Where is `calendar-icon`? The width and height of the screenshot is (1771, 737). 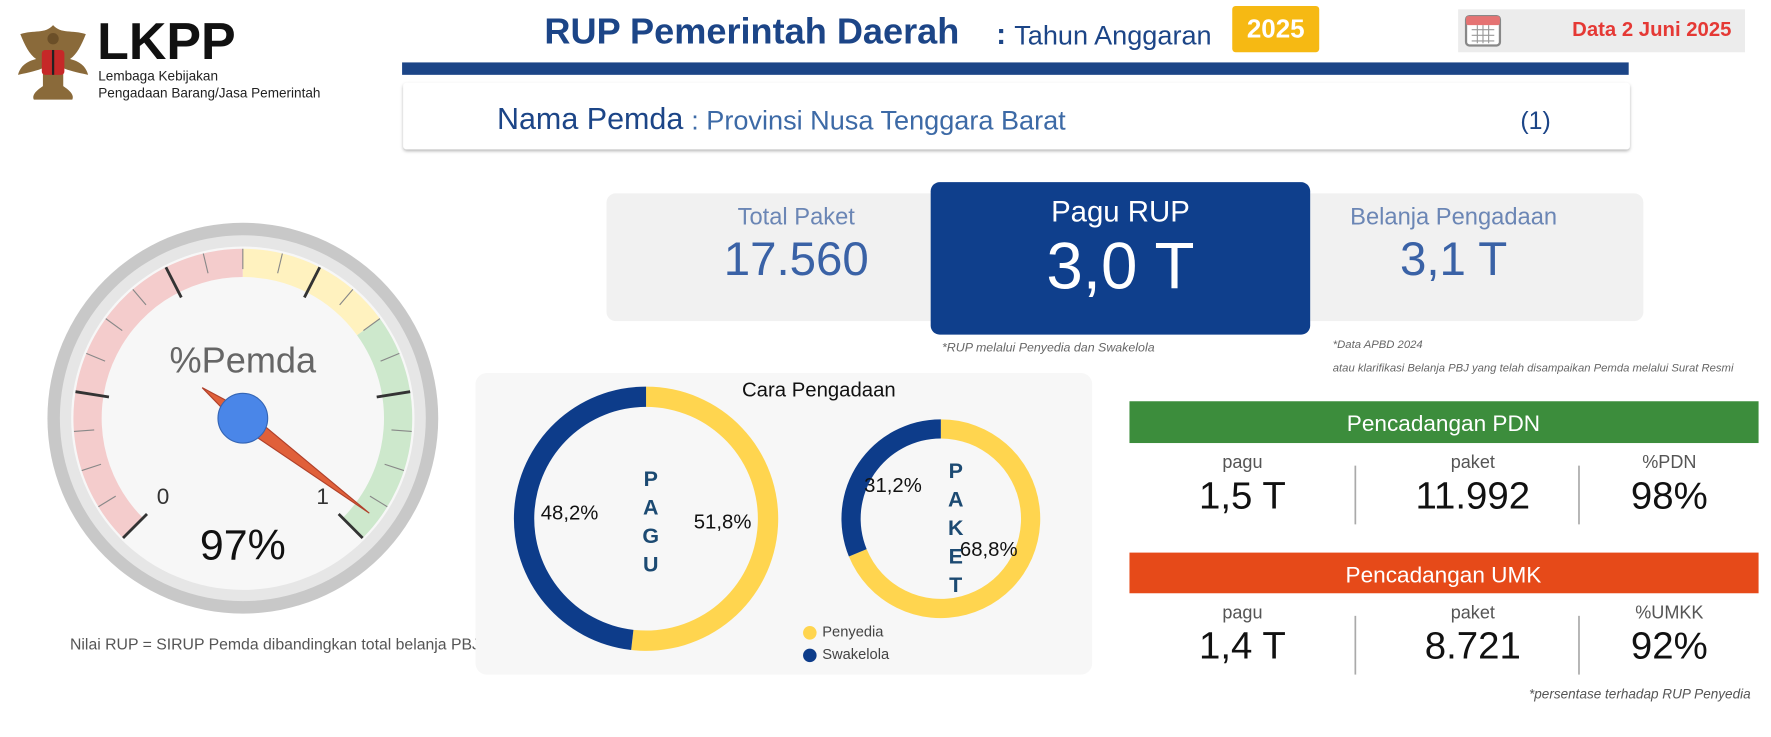
calendar-icon is located at coordinates (1483, 30).